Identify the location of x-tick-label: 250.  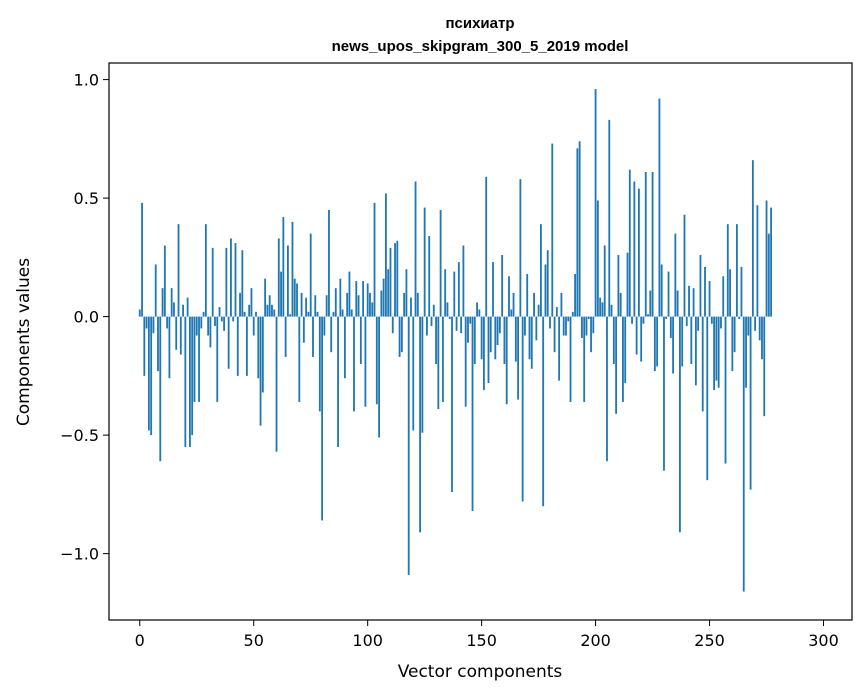
(709, 640).